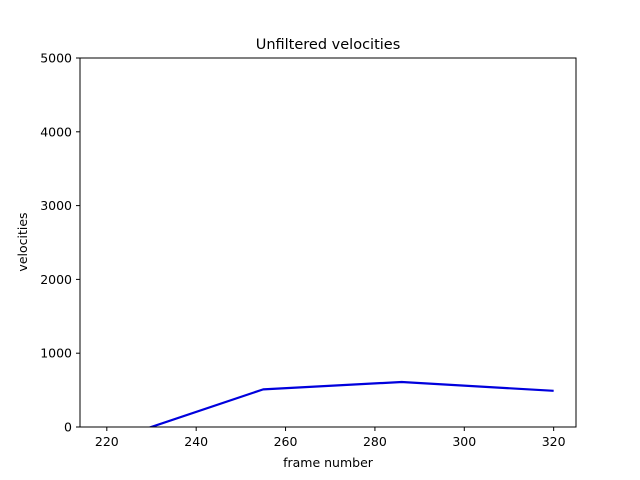 The height and width of the screenshot is (480, 640). Describe the element at coordinates (286, 441) in the screenshot. I see `x-tick-label: 260` at that location.